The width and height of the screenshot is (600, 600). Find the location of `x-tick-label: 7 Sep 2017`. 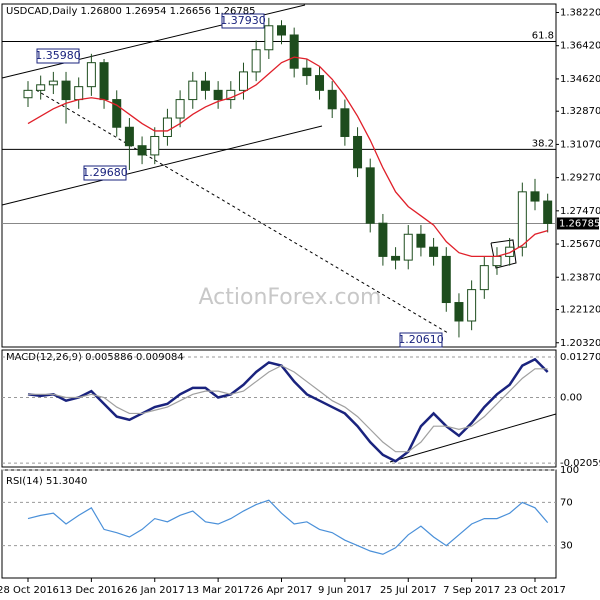

x-tick-label: 7 Sep 2017 is located at coordinates (471, 590).